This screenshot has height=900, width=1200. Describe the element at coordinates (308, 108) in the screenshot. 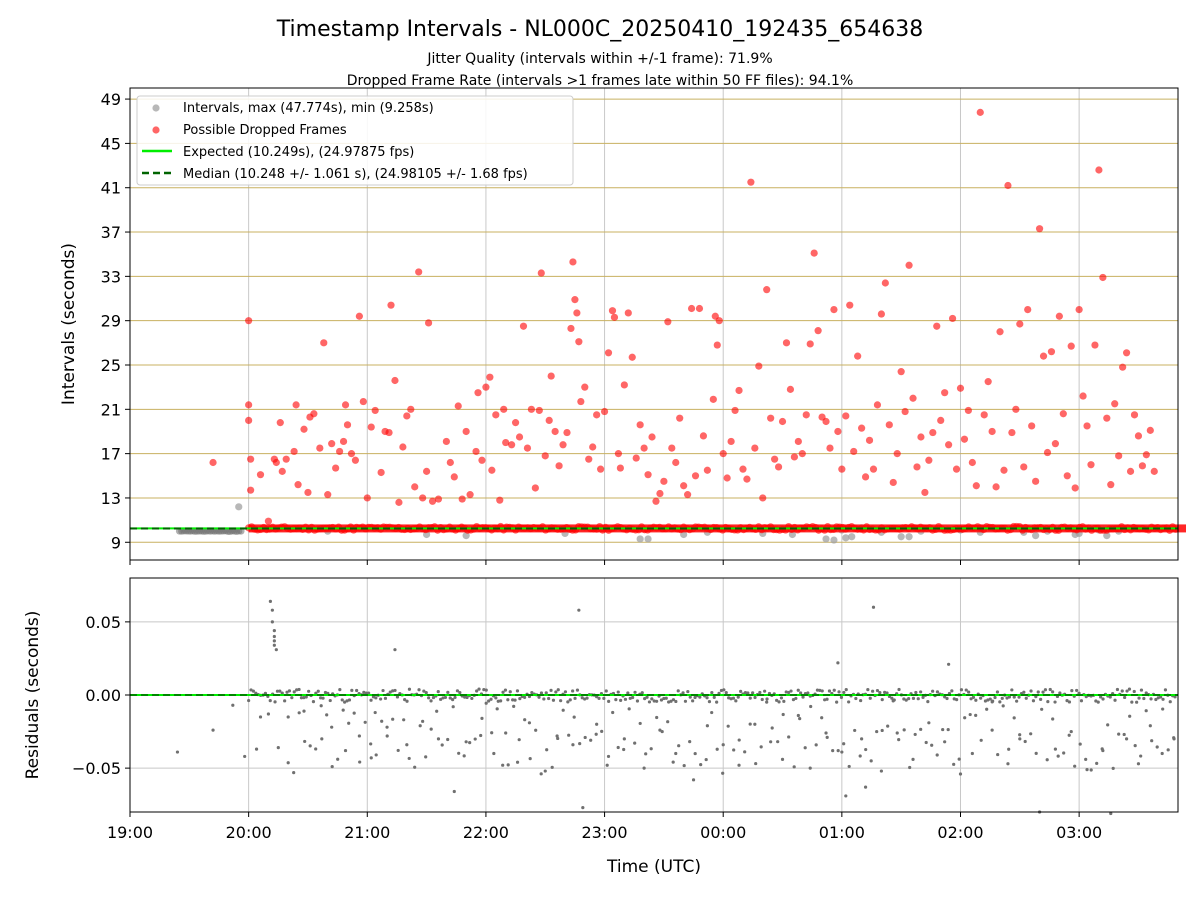

I see `legend-intervals-label: Intervals, max (47.774s), min (9.258s)` at that location.